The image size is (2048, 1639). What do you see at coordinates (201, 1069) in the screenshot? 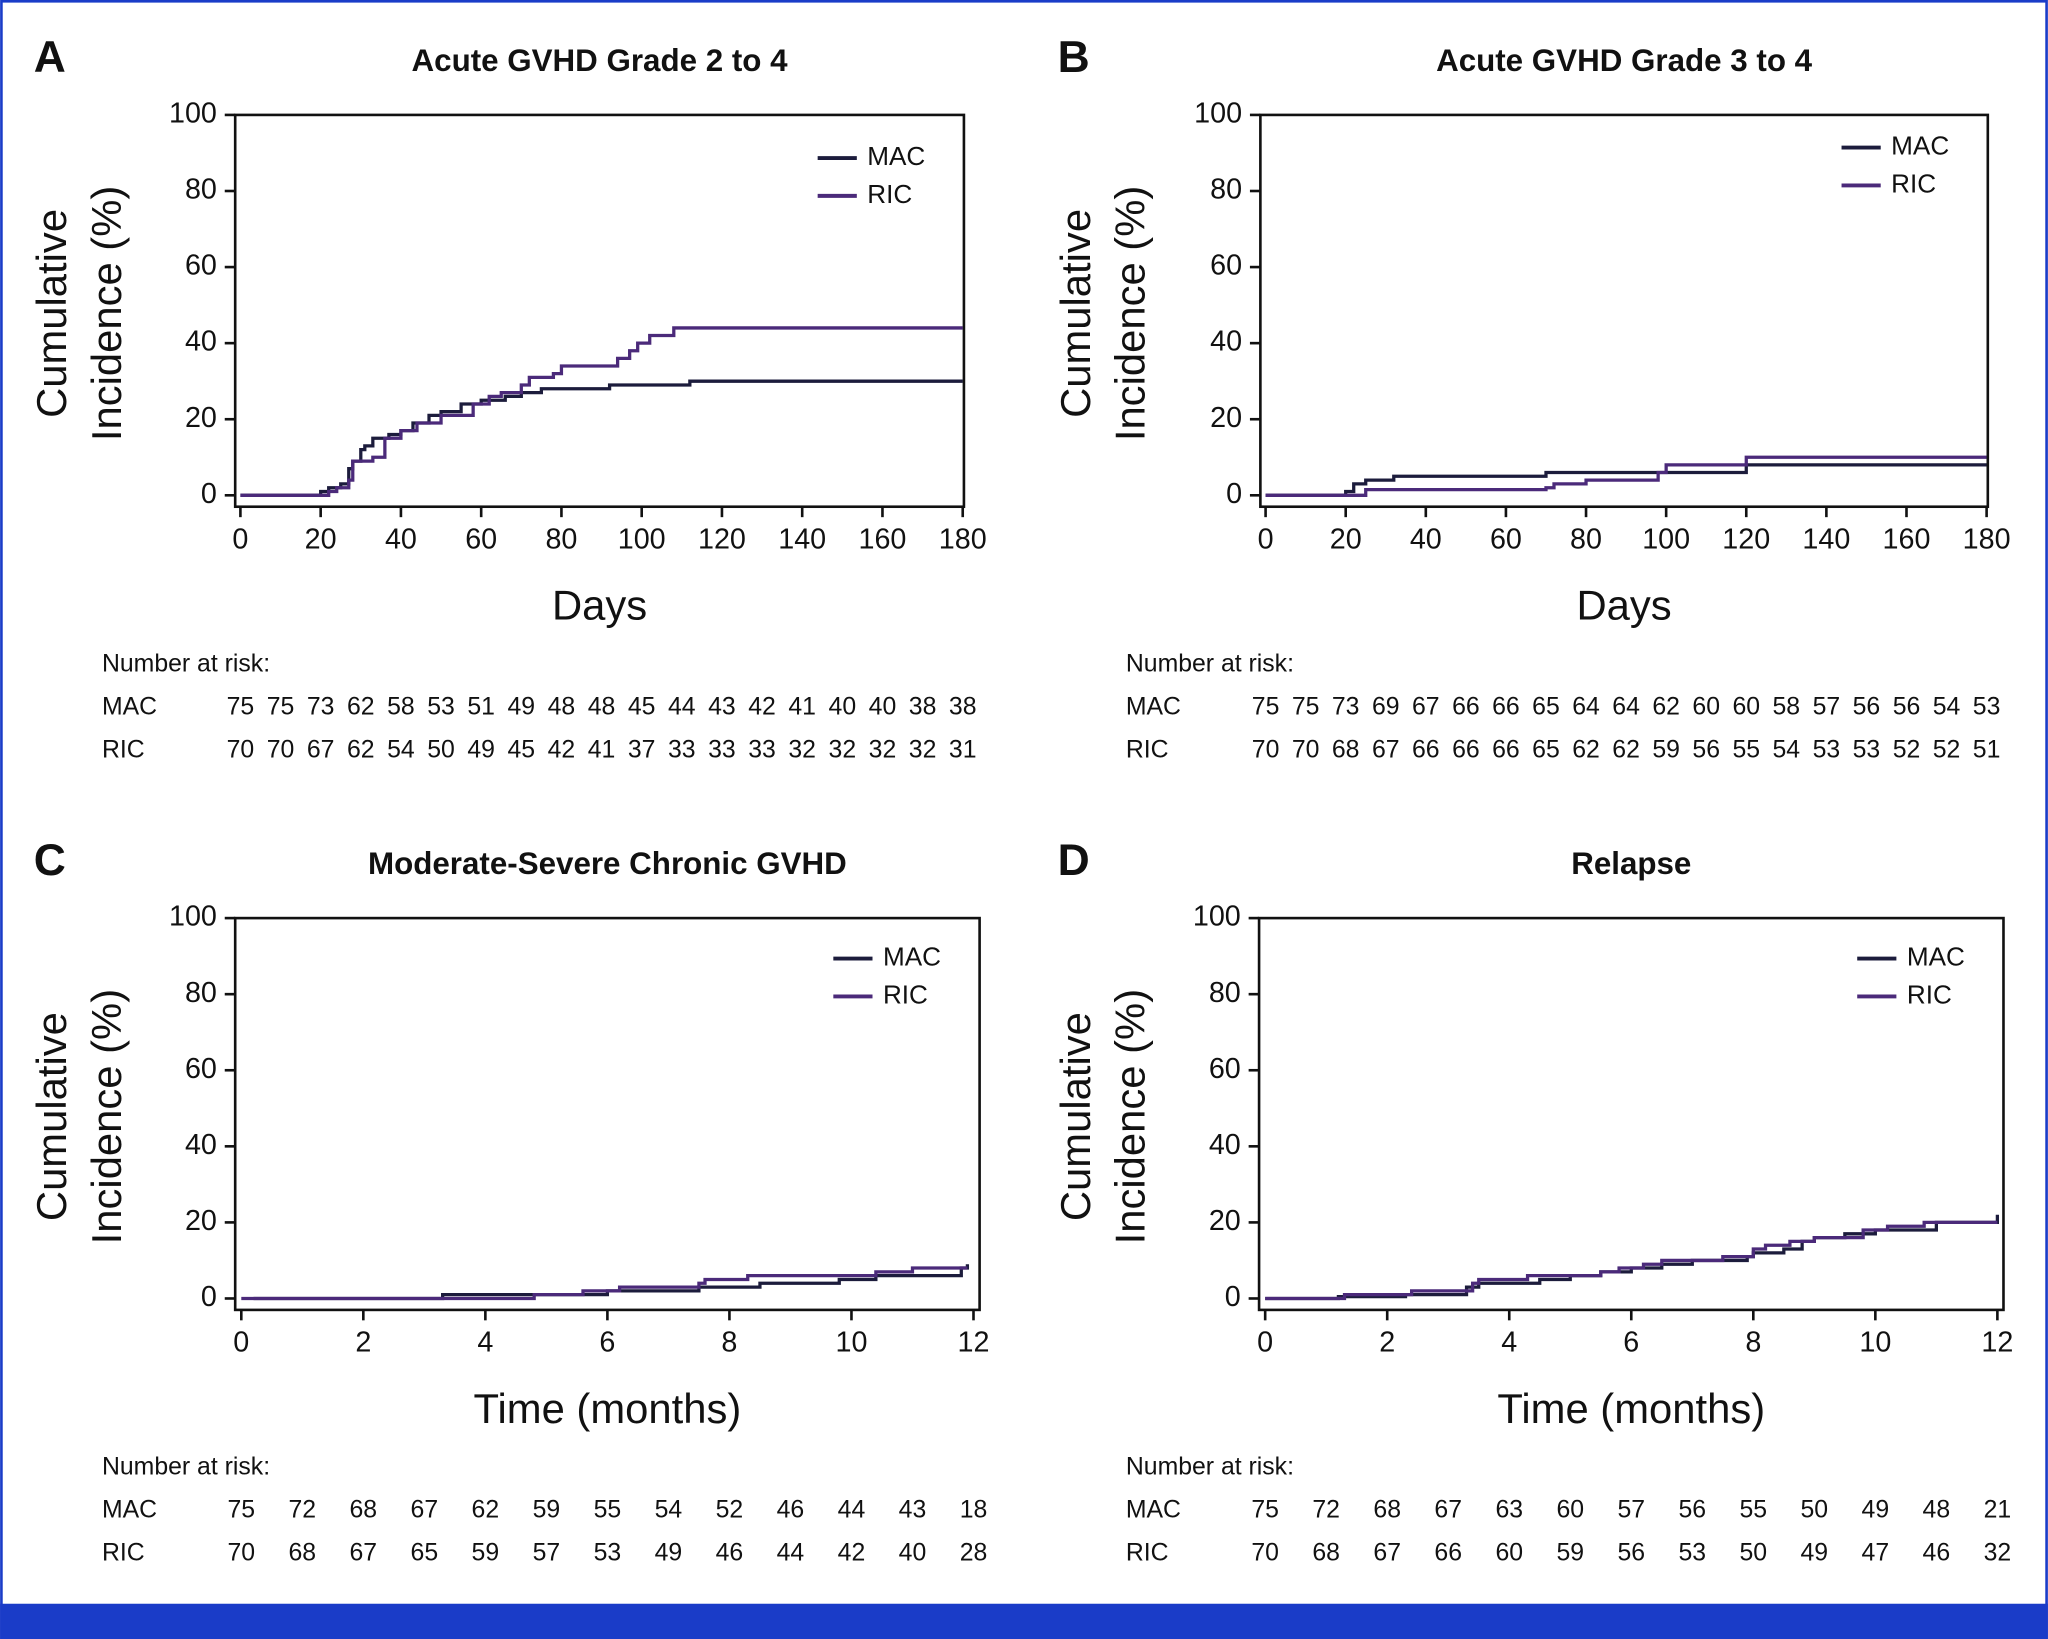
I see `y-tick-label: 60` at bounding box center [201, 1069].